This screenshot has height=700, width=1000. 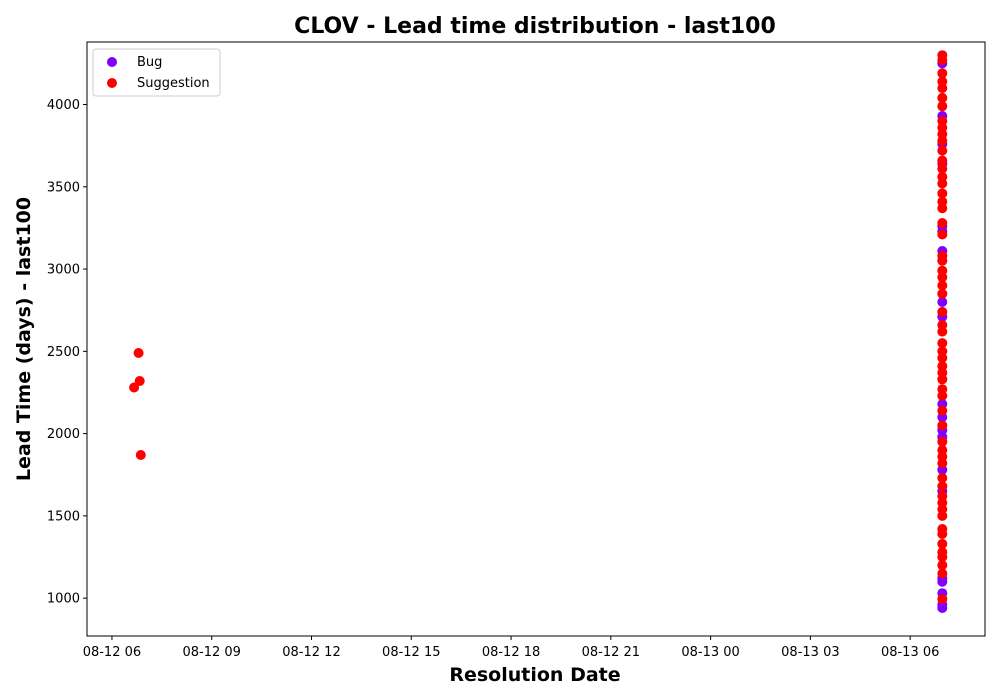 I want to click on y-tick-label: 2500, so click(x=63, y=352).